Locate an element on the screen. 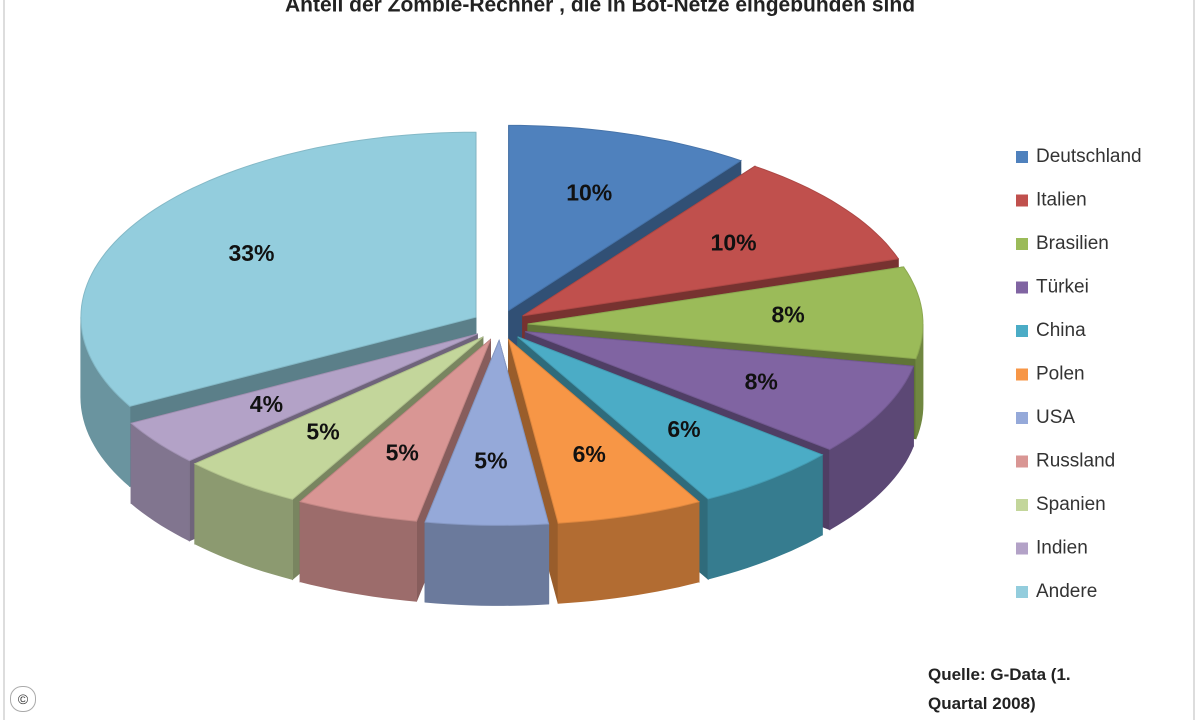  legend-label: Russland is located at coordinates (1075, 461).